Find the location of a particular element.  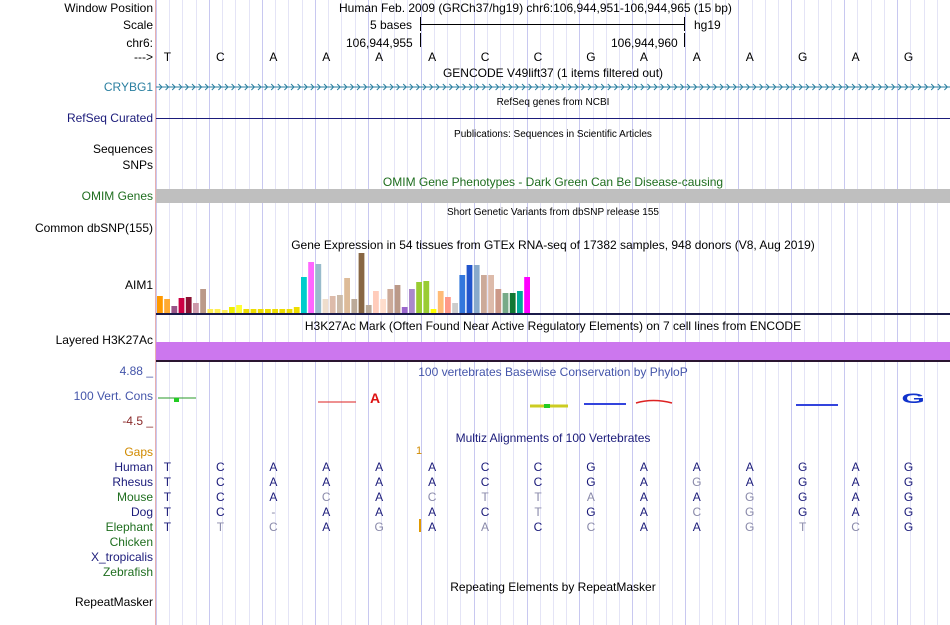

gencode-gene-strand is located at coordinates (553, 87).